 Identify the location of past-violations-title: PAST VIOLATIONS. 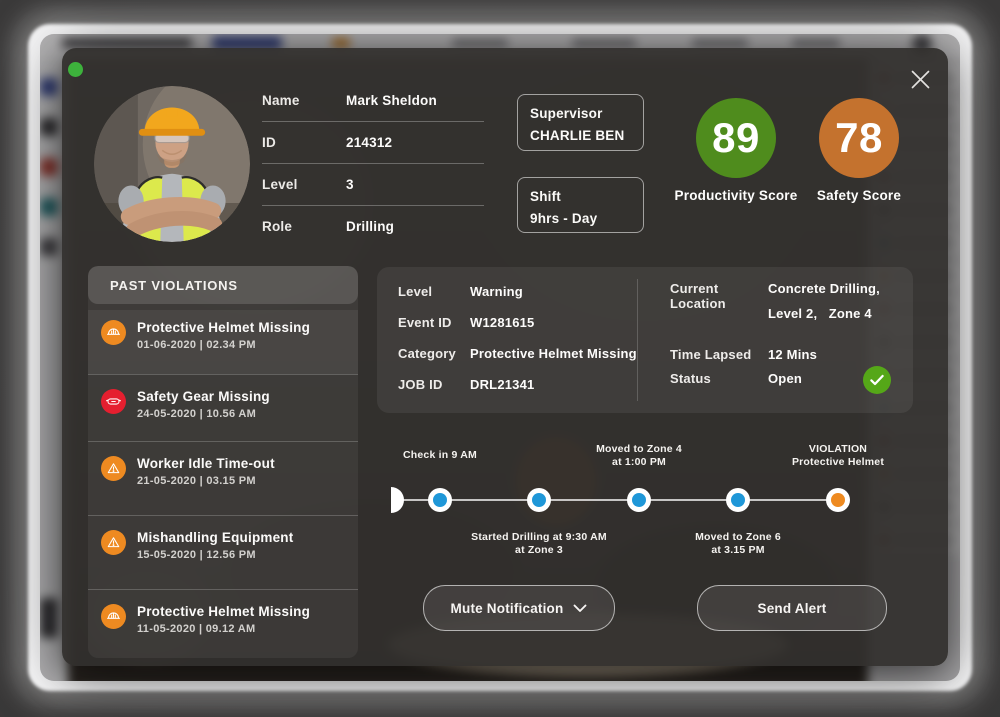
(223, 285).